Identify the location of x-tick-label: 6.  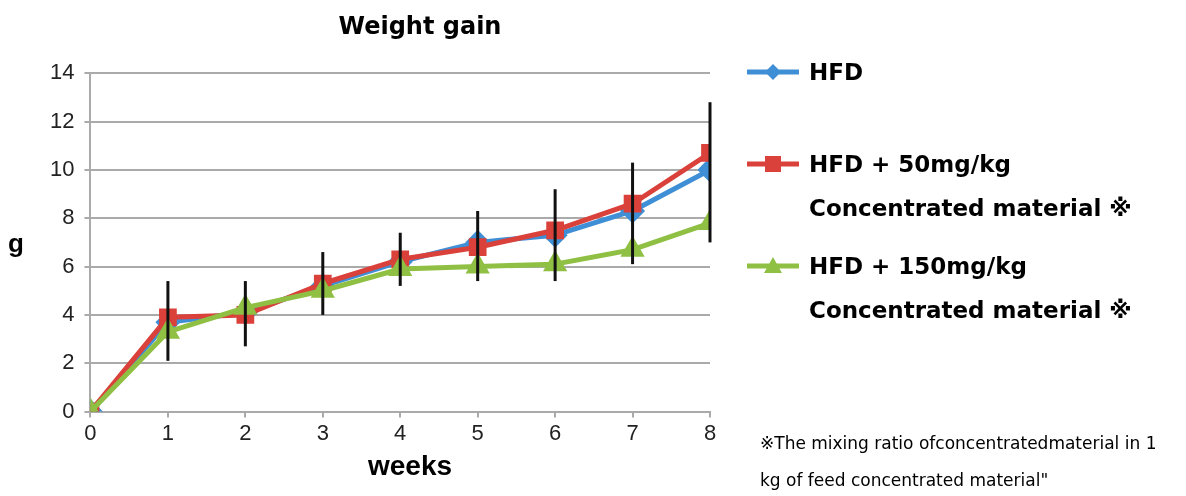
(555, 432).